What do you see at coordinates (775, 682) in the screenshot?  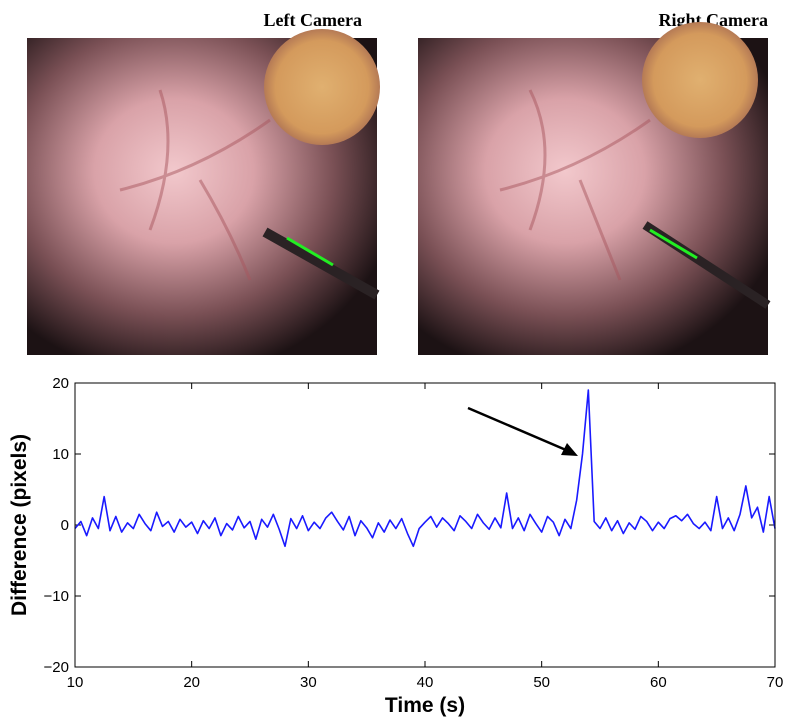 I see `x-tick-label: 70` at bounding box center [775, 682].